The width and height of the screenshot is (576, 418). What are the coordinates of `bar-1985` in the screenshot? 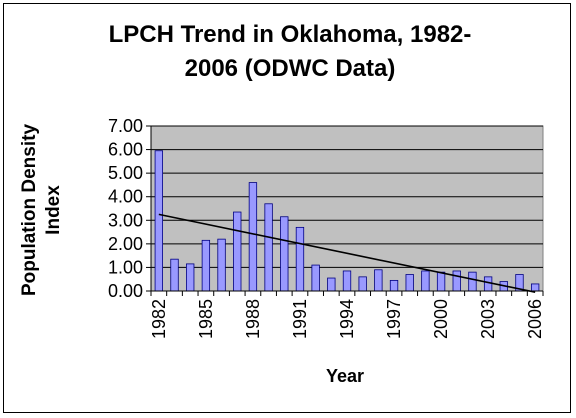 It's located at (206, 265).